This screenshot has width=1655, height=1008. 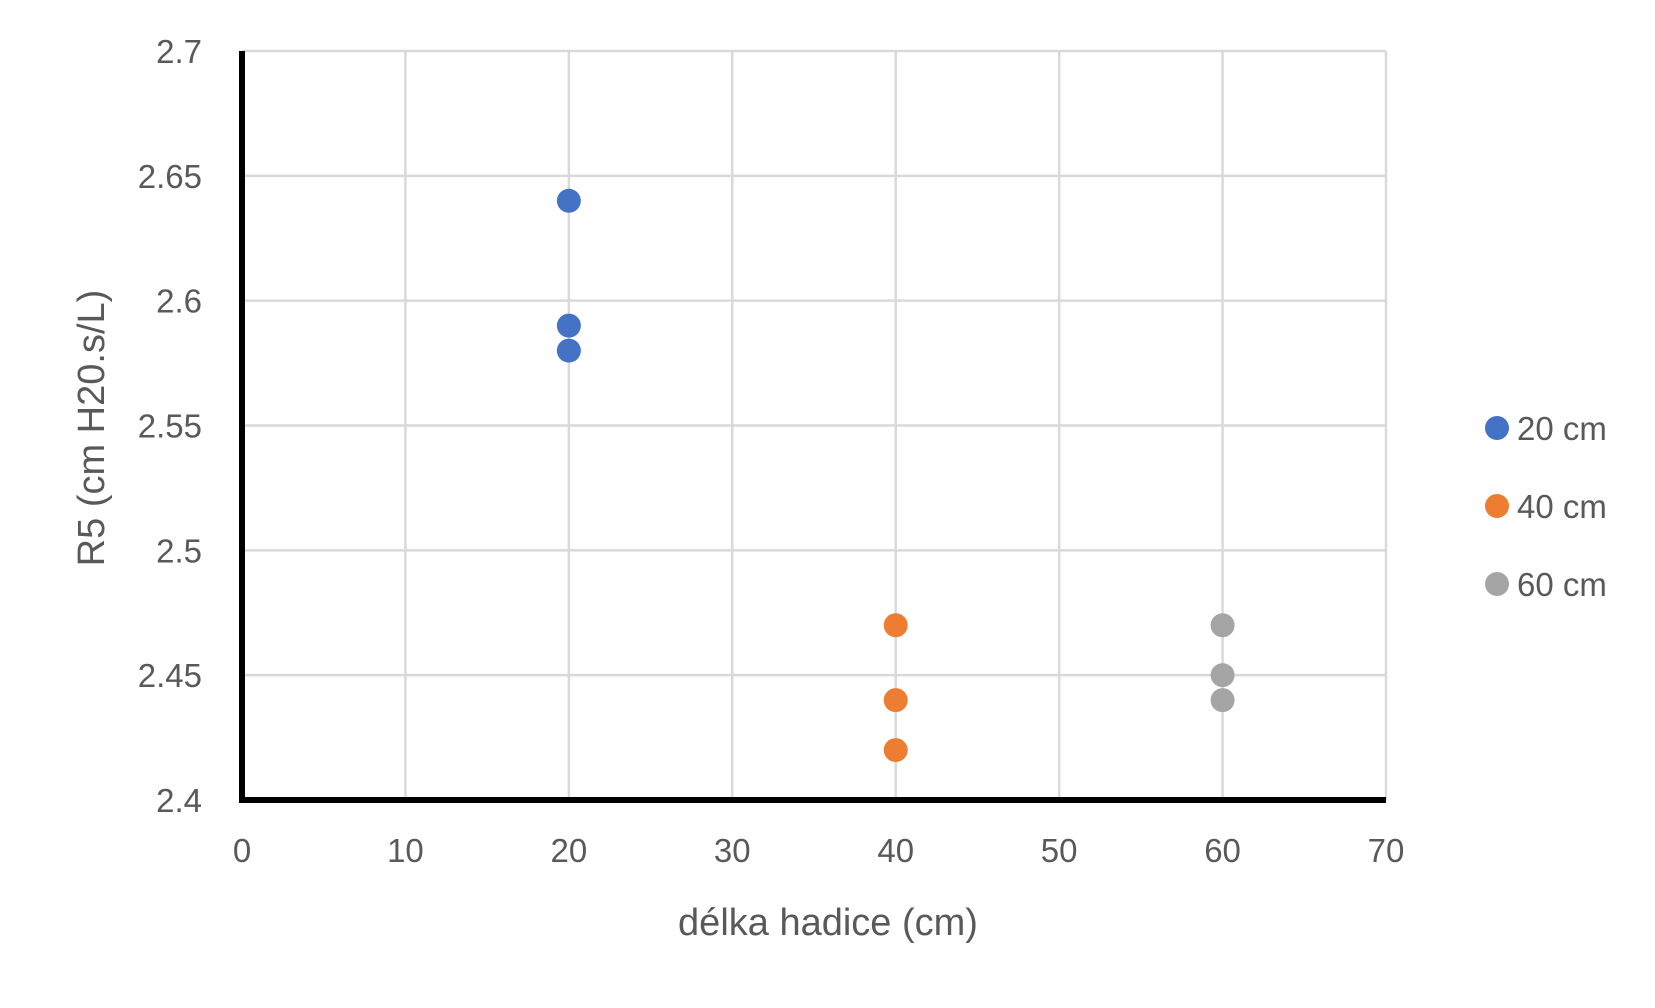 What do you see at coordinates (405, 850) in the screenshot?
I see `x-tick-label: 10` at bounding box center [405, 850].